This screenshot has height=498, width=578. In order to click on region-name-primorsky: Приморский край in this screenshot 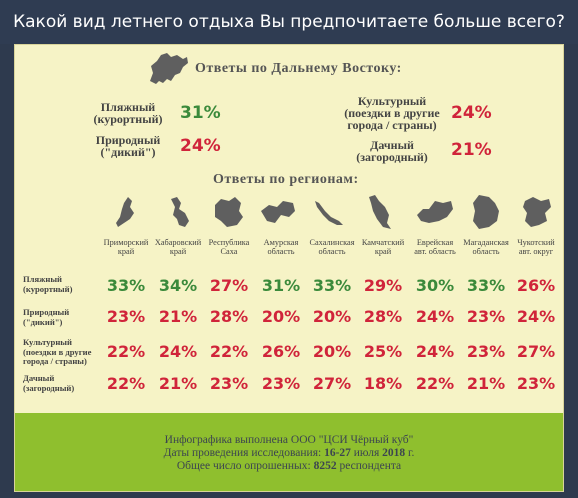, I will do `click(126, 247)`.